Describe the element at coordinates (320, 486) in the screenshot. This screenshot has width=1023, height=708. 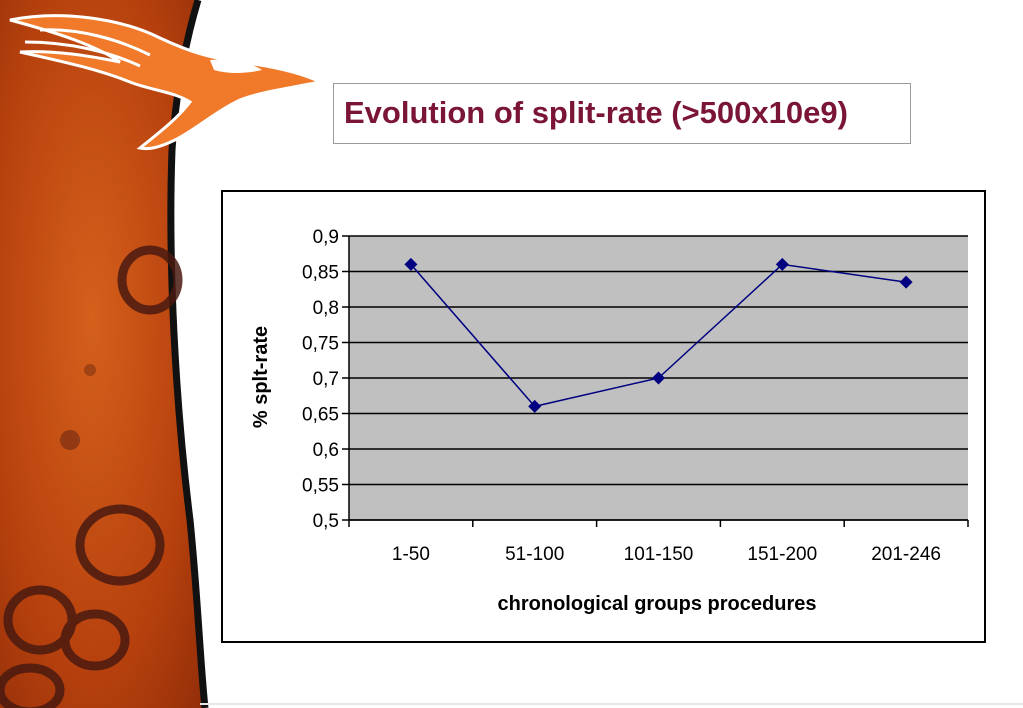
I see `y-tick-label: 0,55` at that location.